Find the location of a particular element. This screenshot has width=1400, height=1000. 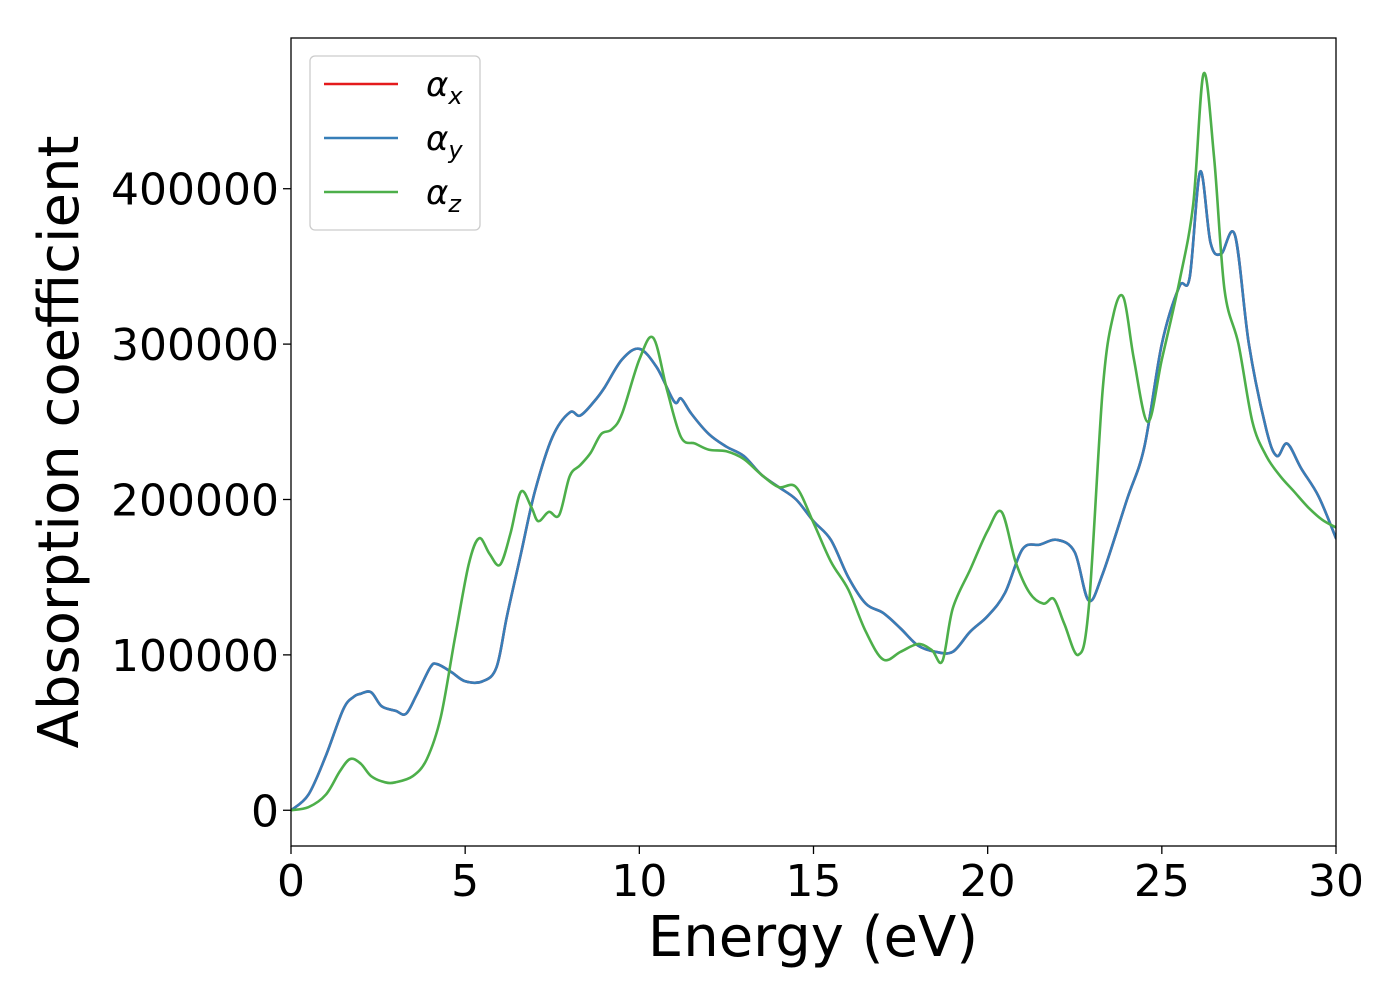

y-tick-label: 100000 is located at coordinates (195, 656).